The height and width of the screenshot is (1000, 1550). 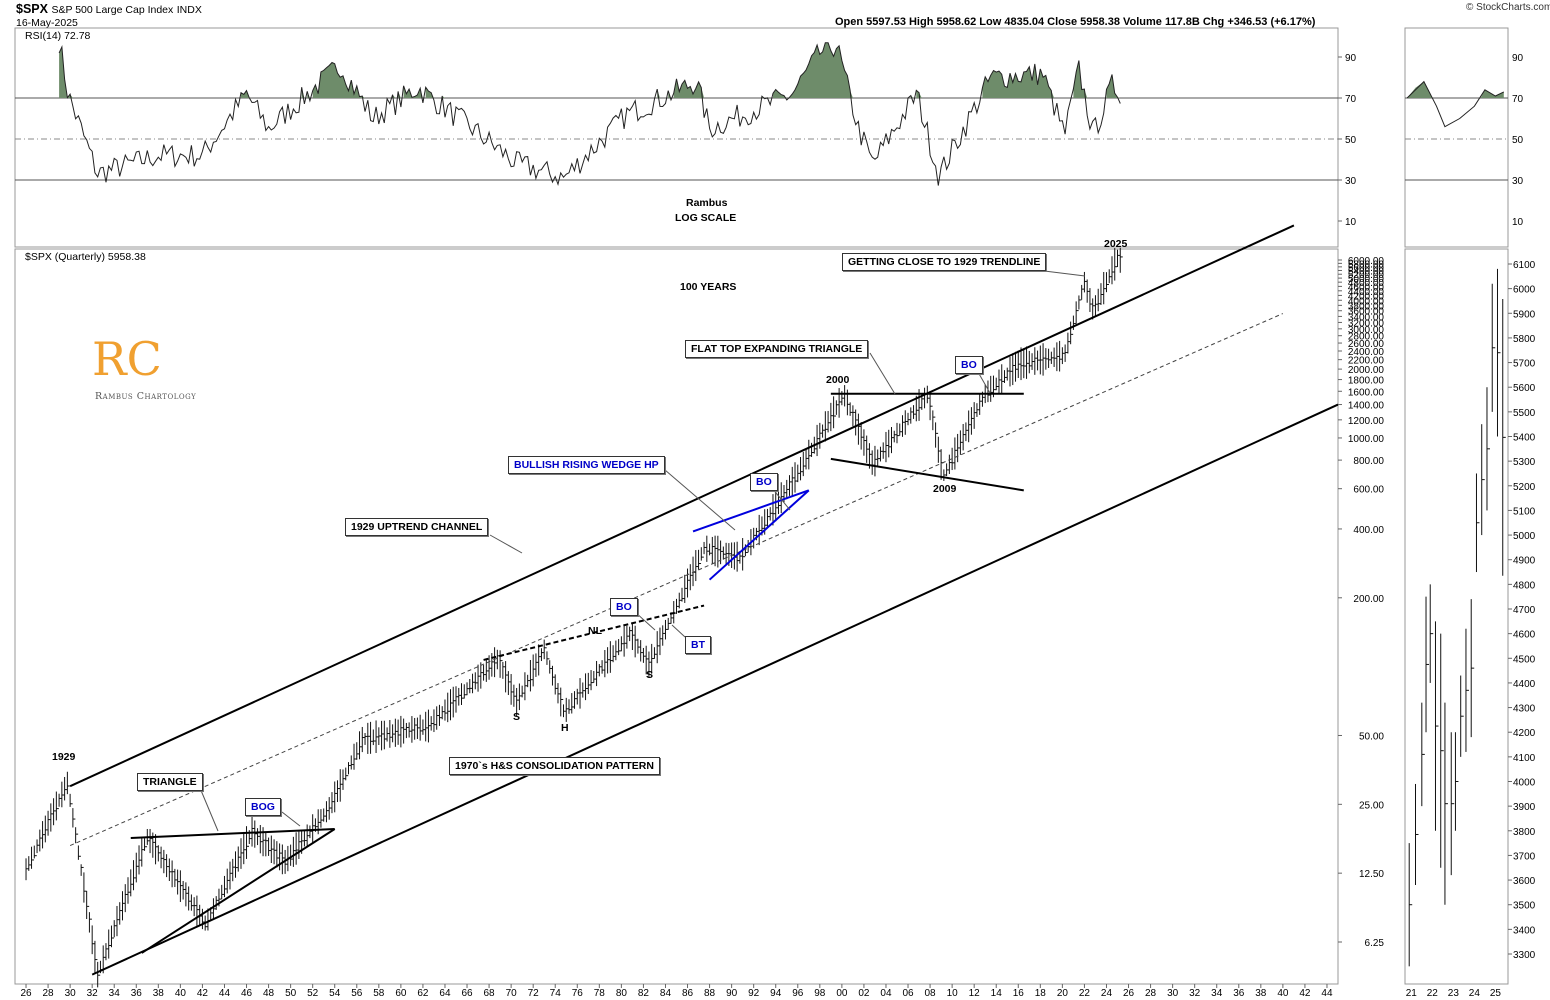 I want to click on x-tick-label: 08, so click(x=931, y=993).